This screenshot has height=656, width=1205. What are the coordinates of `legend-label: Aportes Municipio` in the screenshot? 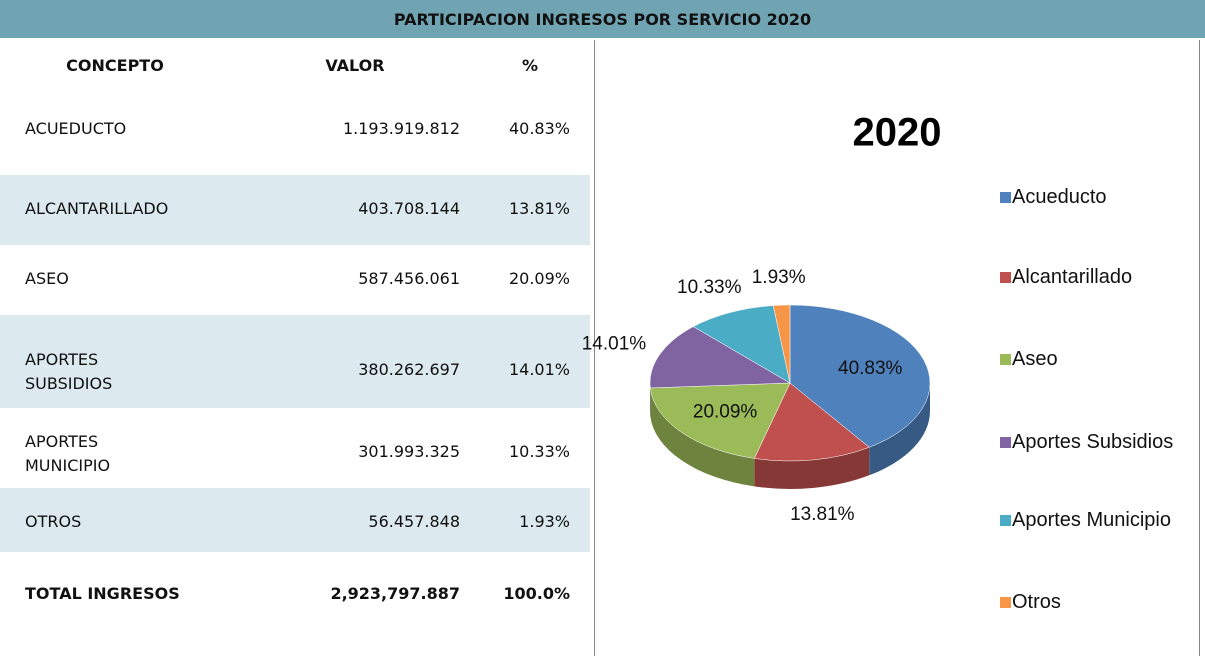 It's located at (1091, 520).